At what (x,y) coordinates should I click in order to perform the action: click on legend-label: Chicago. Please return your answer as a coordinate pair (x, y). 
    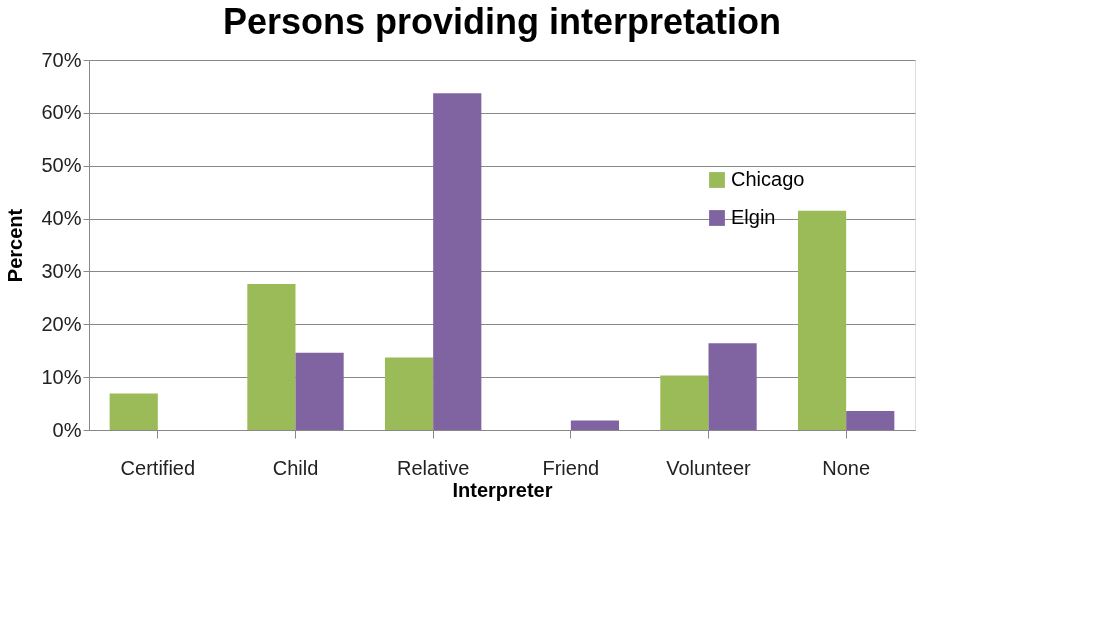
    Looking at the image, I should click on (768, 179).